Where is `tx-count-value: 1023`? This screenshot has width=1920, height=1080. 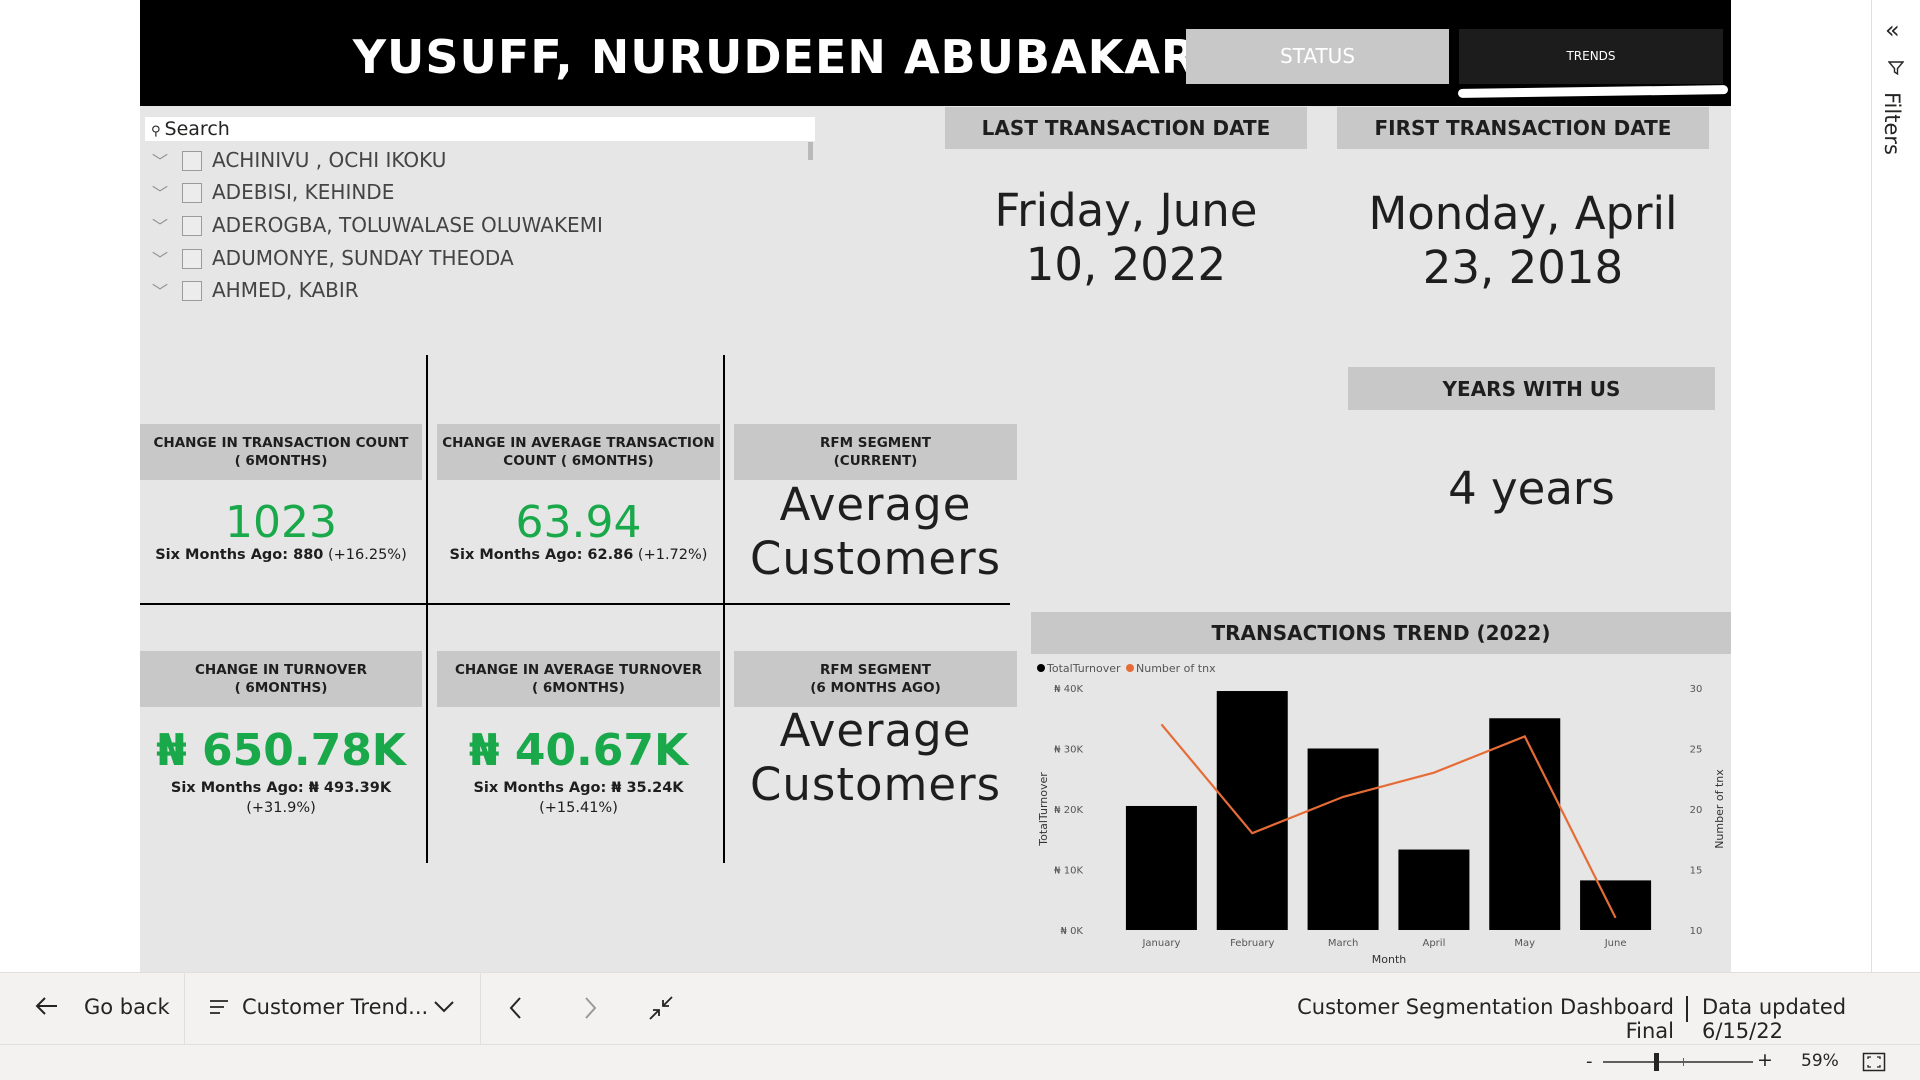
tx-count-value: 1023 is located at coordinates (281, 522).